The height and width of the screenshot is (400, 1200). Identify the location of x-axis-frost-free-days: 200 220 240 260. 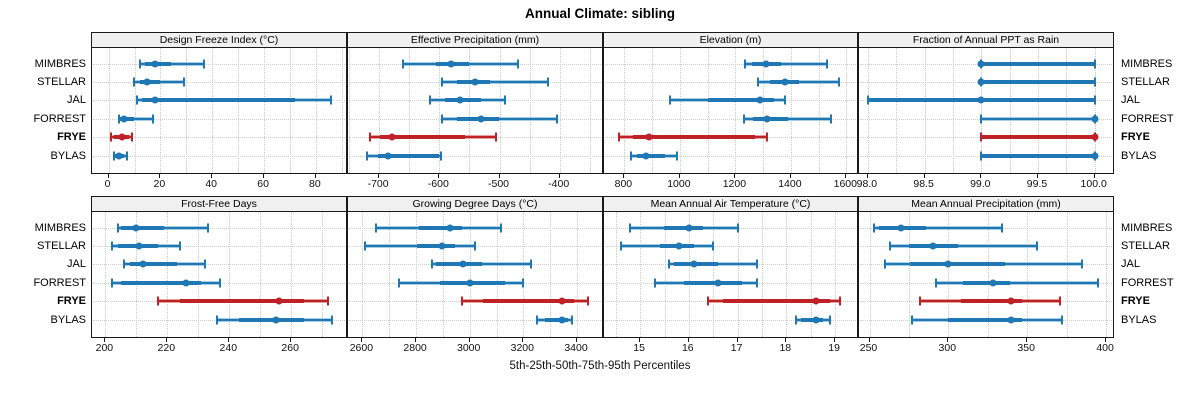
(219, 347).